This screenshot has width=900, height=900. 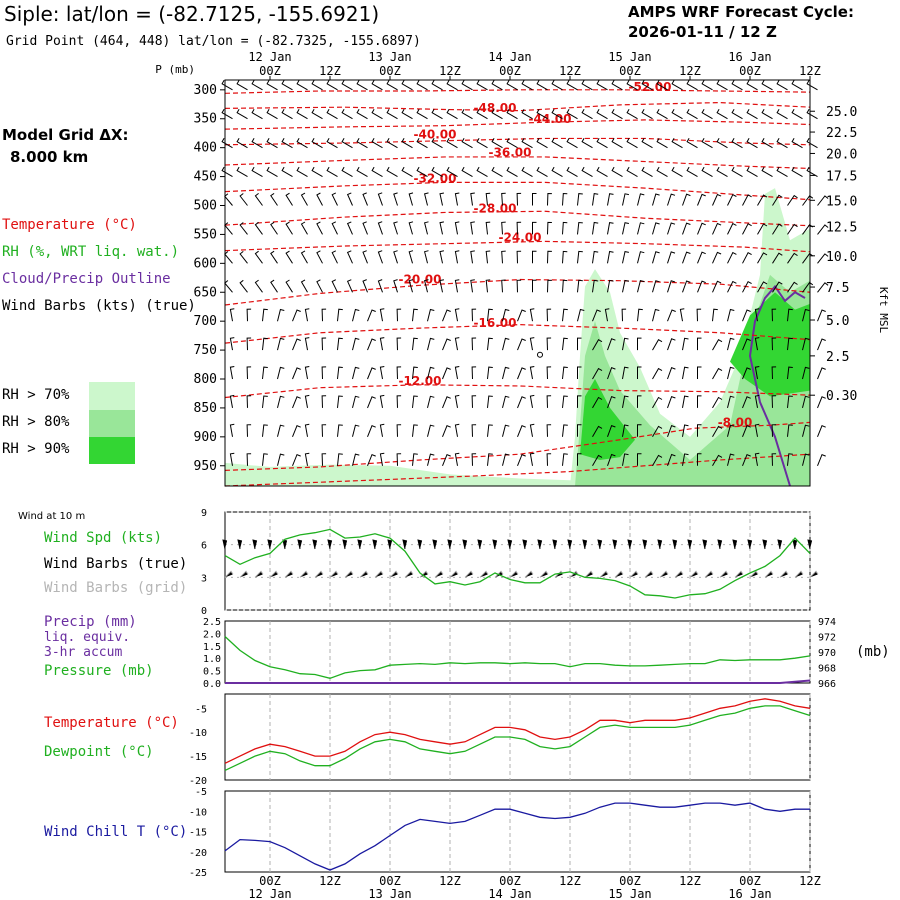 I want to click on legend-liq-equiv: liq. equiv., so click(x=87, y=637).